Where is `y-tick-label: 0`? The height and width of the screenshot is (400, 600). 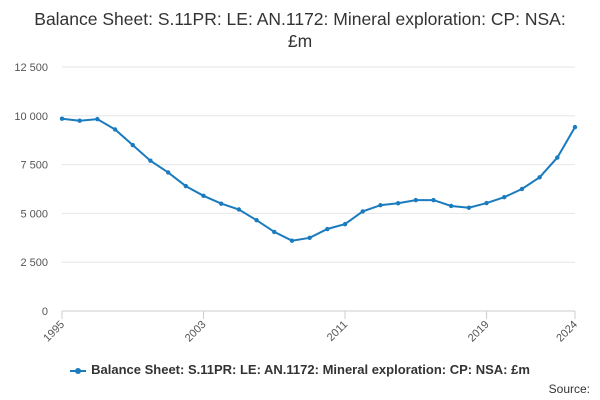
y-tick-label: 0 is located at coordinates (45, 312).